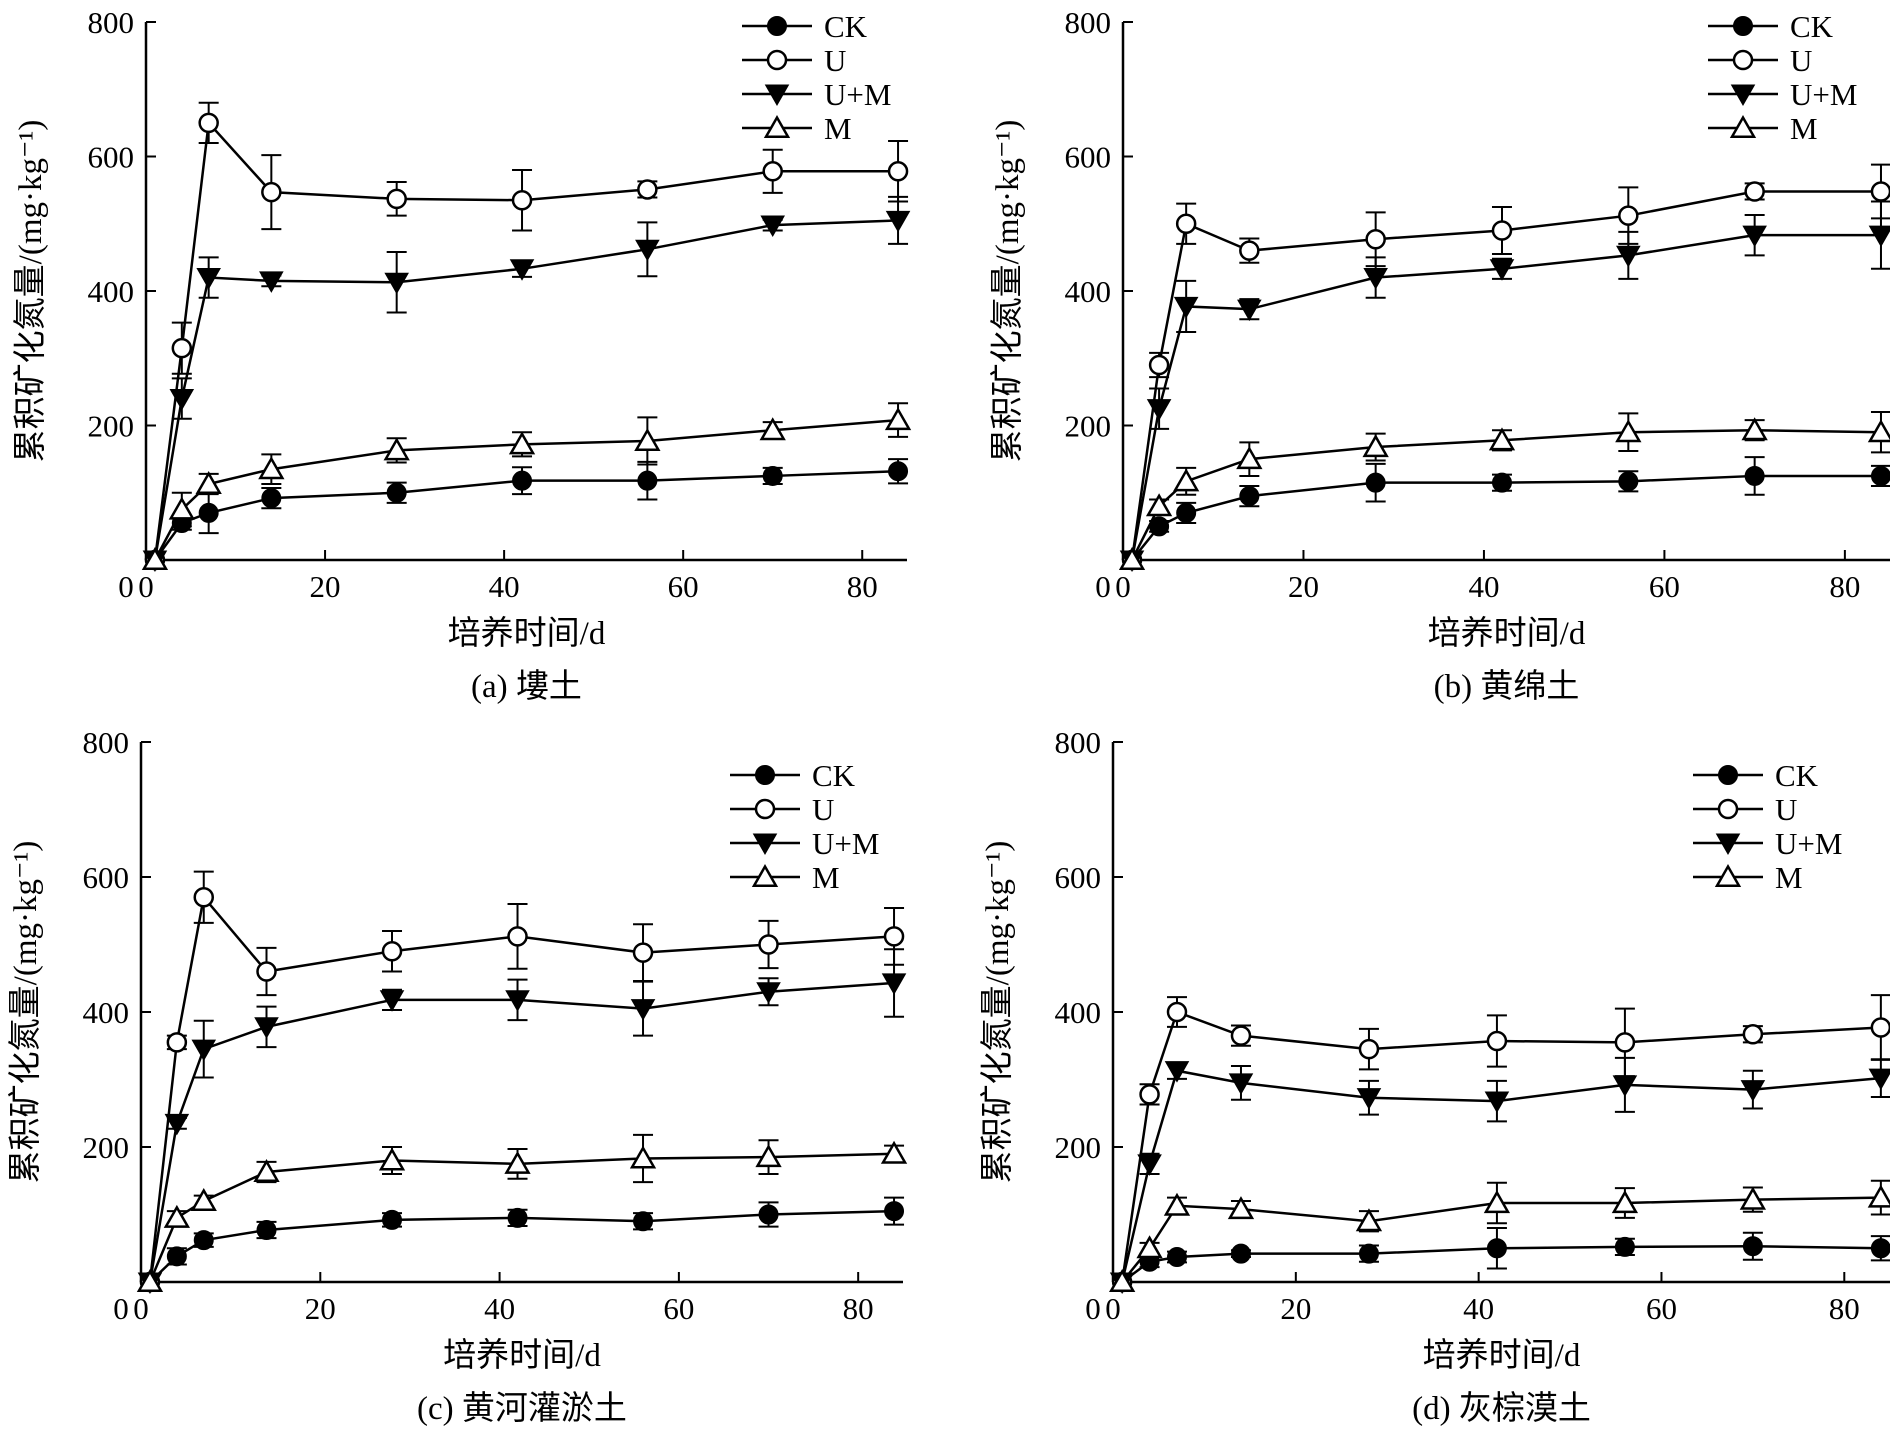 Image resolution: width=1890 pixels, height=1433 pixels. Describe the element at coordinates (1007, 291) in the screenshot. I see `y-axis-label: 累积矿化氮量/(mg·kg⁻¹)` at that location.